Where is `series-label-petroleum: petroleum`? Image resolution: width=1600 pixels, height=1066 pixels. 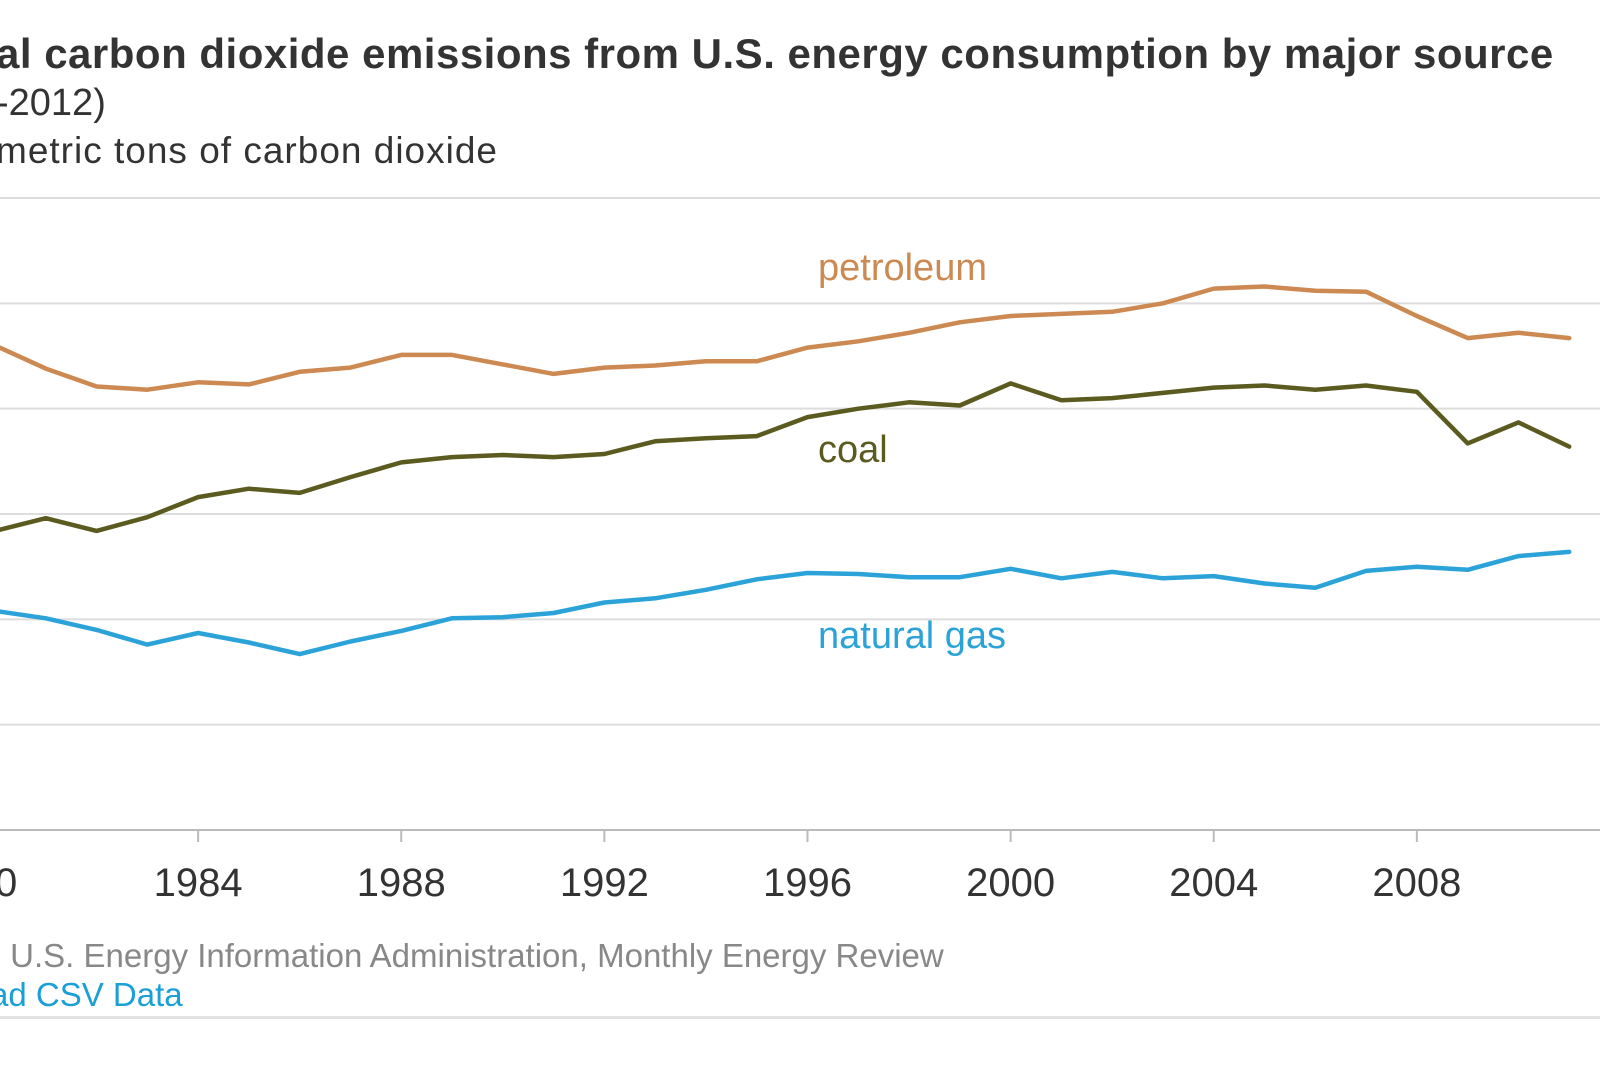
series-label-petroleum: petroleum is located at coordinates (902, 268).